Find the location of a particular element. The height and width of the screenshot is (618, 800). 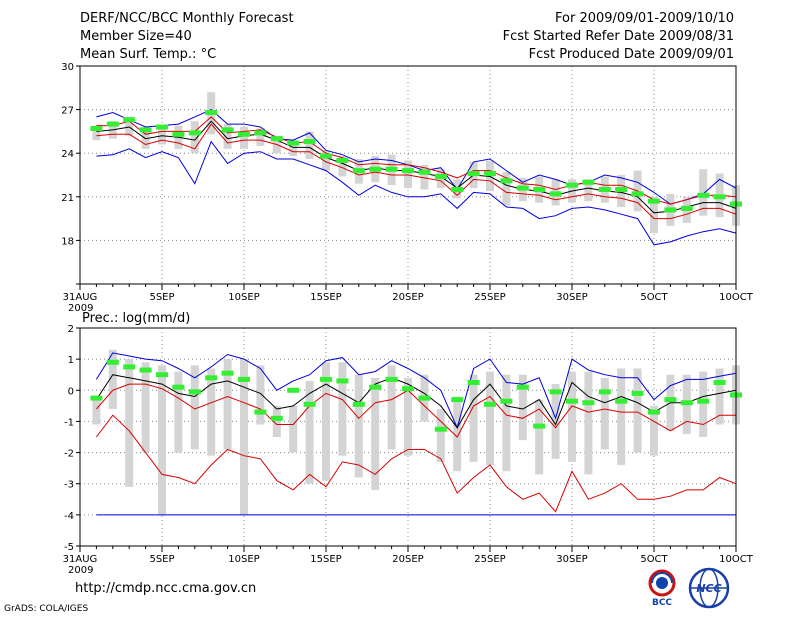

temperature-upper-line is located at coordinates (416, 160).